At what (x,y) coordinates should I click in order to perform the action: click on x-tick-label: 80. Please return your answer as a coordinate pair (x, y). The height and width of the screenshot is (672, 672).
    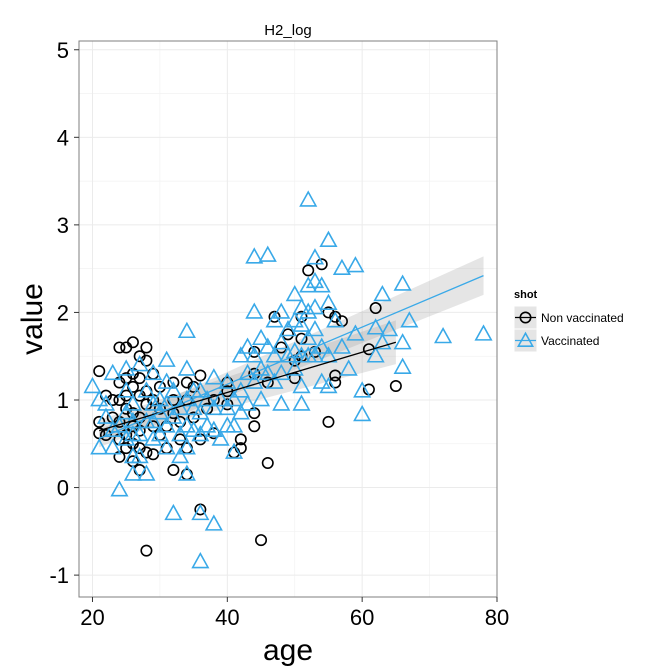
    Looking at the image, I should click on (497, 617).